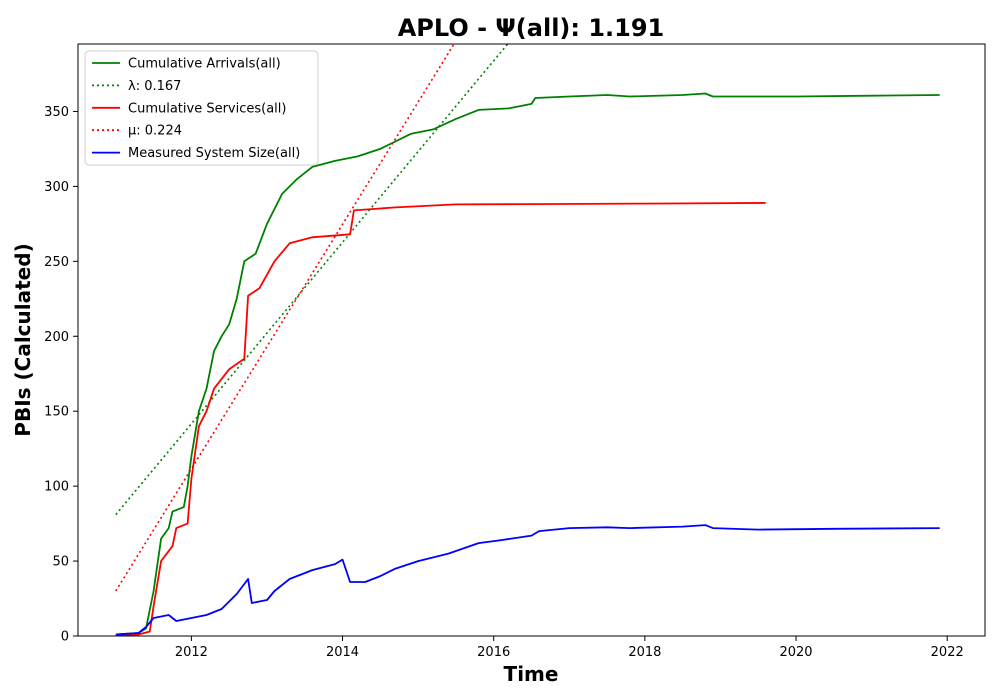 This screenshot has width=1000, height=700. Describe the element at coordinates (60, 562) in the screenshot. I see `y-tick-label: 50` at that location.